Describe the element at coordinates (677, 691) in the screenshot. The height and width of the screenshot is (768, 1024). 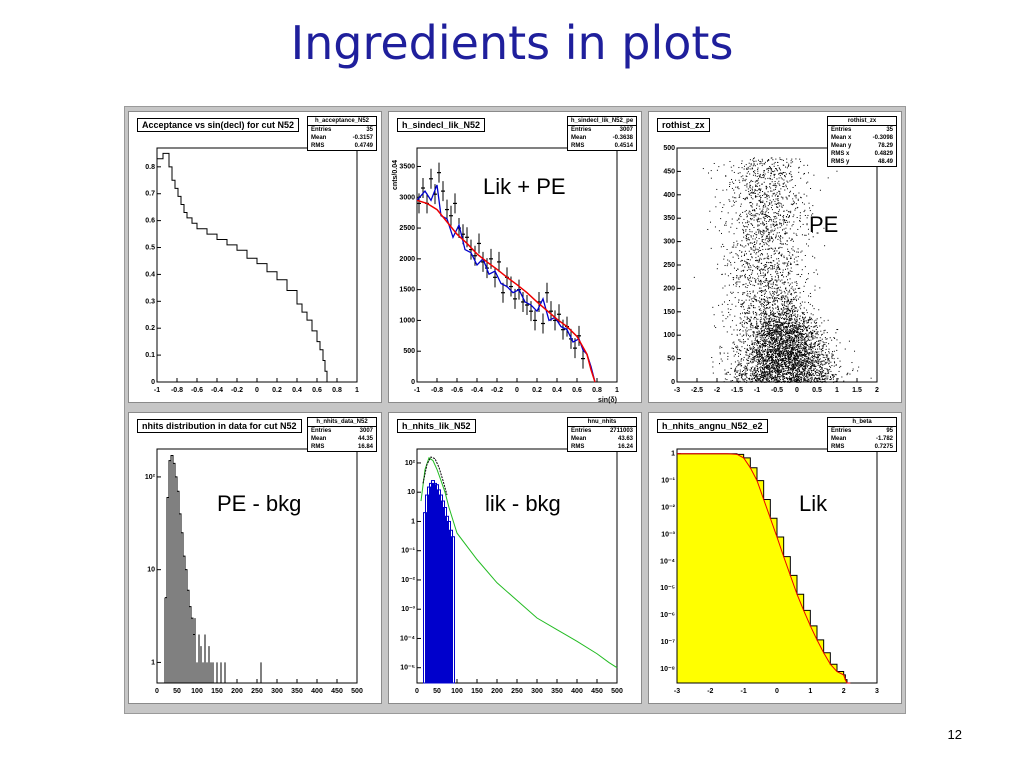
I see `x-tick-label: -3` at that location.